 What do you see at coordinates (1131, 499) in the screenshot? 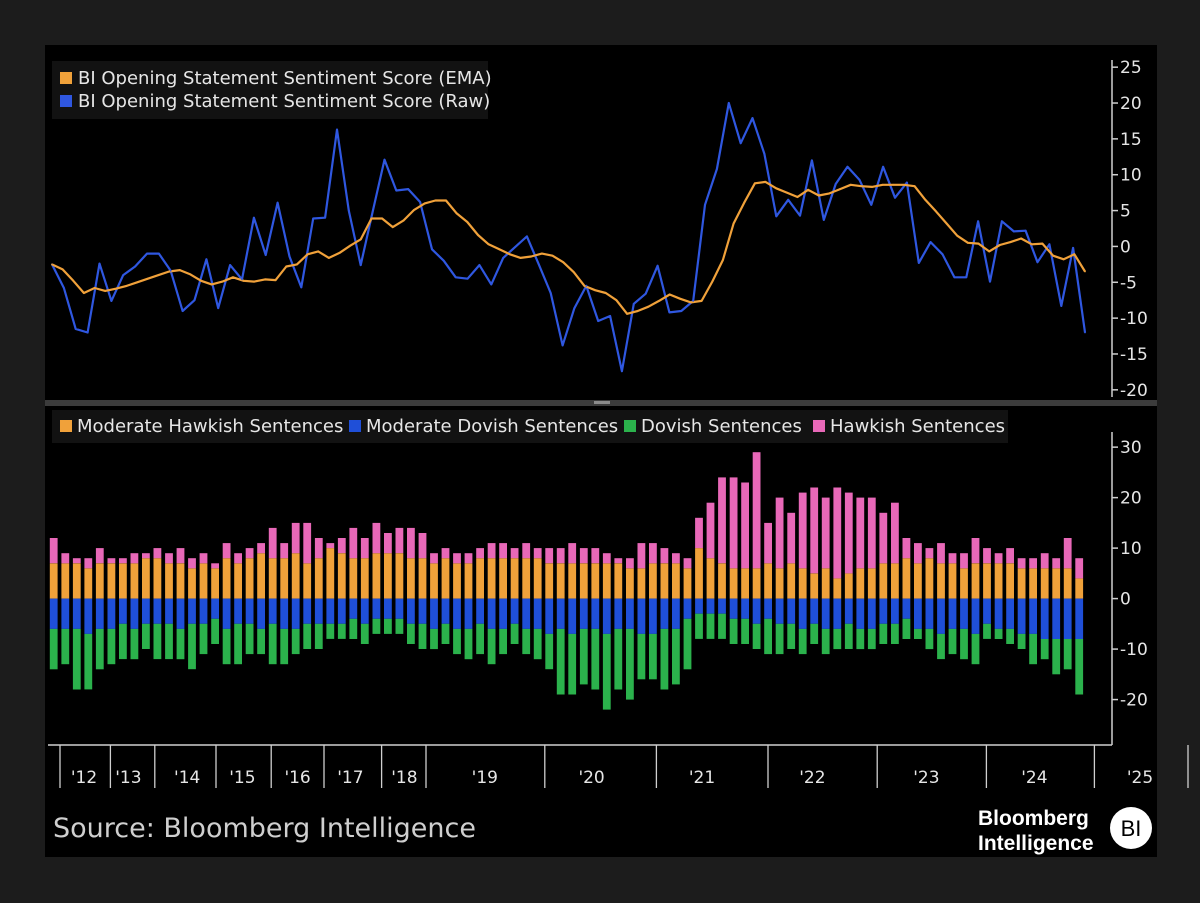
I see `sentences-y-tick-label: 20` at bounding box center [1131, 499].